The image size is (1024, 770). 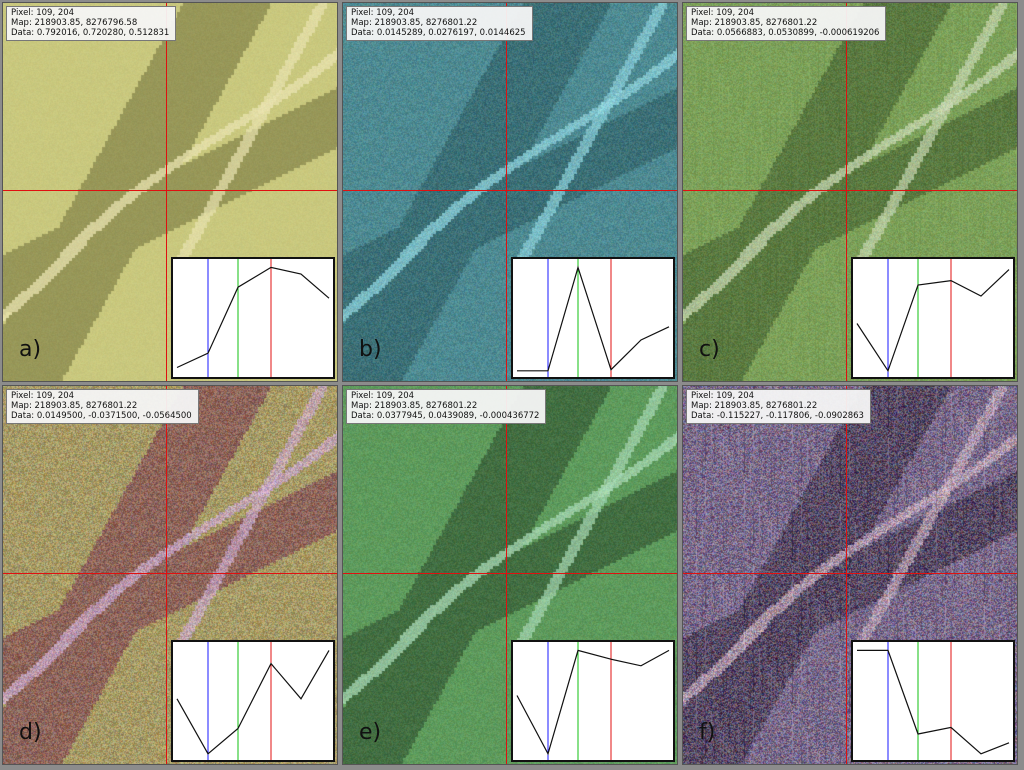 What do you see at coordinates (445, 416) in the screenshot?
I see `data-values: Data: 0.0377945, 0.0439089, -0.000436772` at bounding box center [445, 416].